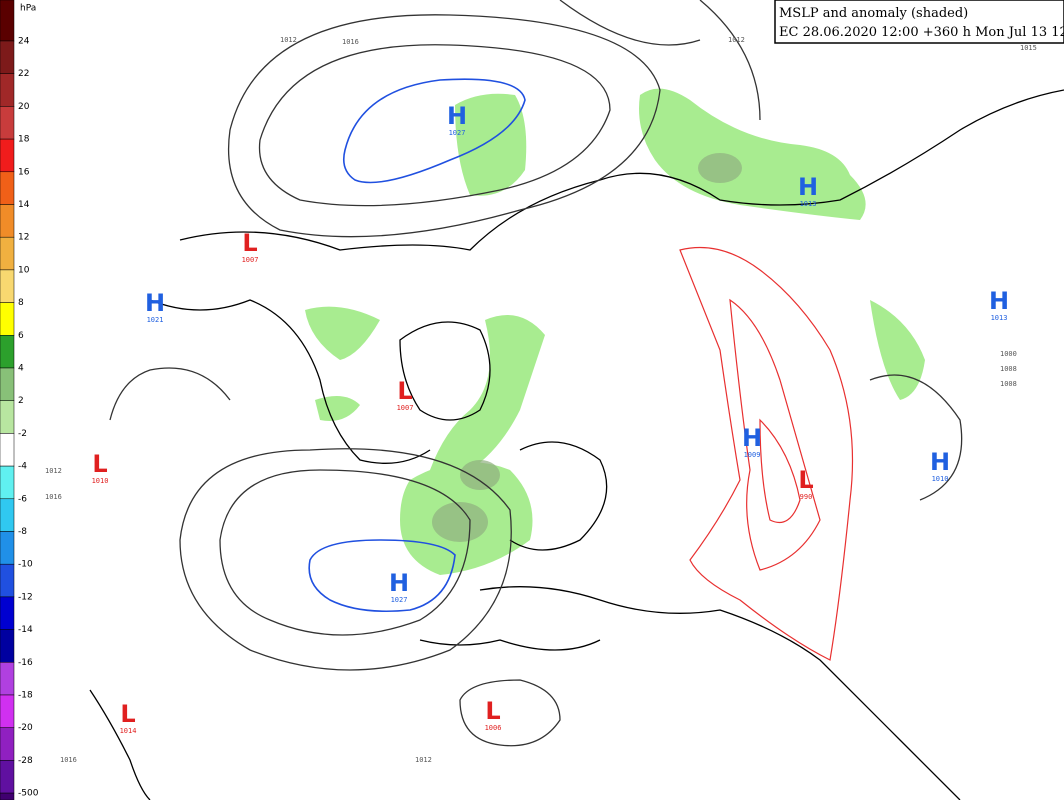  I want to click on colorbar-tick-label: 2, so click(21, 401).